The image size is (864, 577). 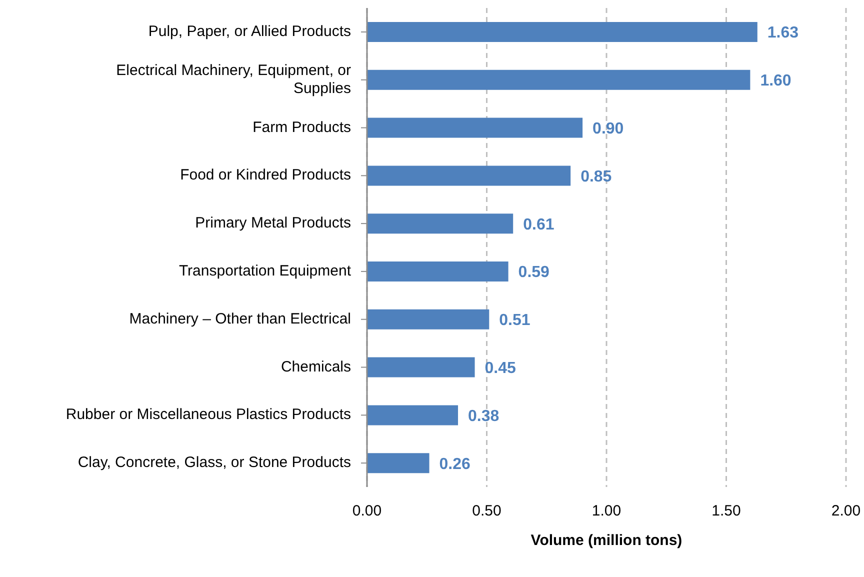 I want to click on data-label: 0.85, so click(x=596, y=177).